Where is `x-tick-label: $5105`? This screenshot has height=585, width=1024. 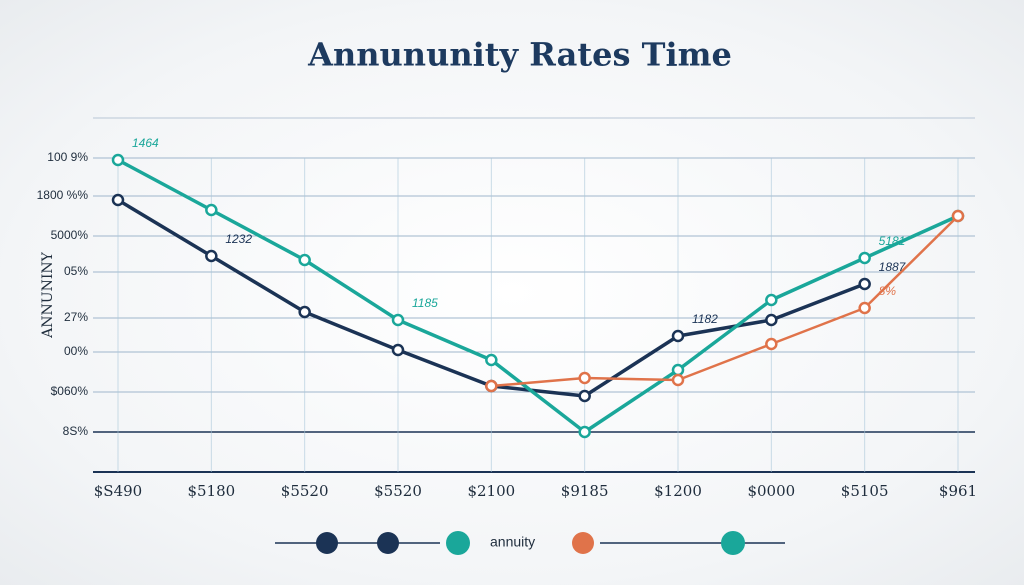 x-tick-label: $5105 is located at coordinates (865, 491).